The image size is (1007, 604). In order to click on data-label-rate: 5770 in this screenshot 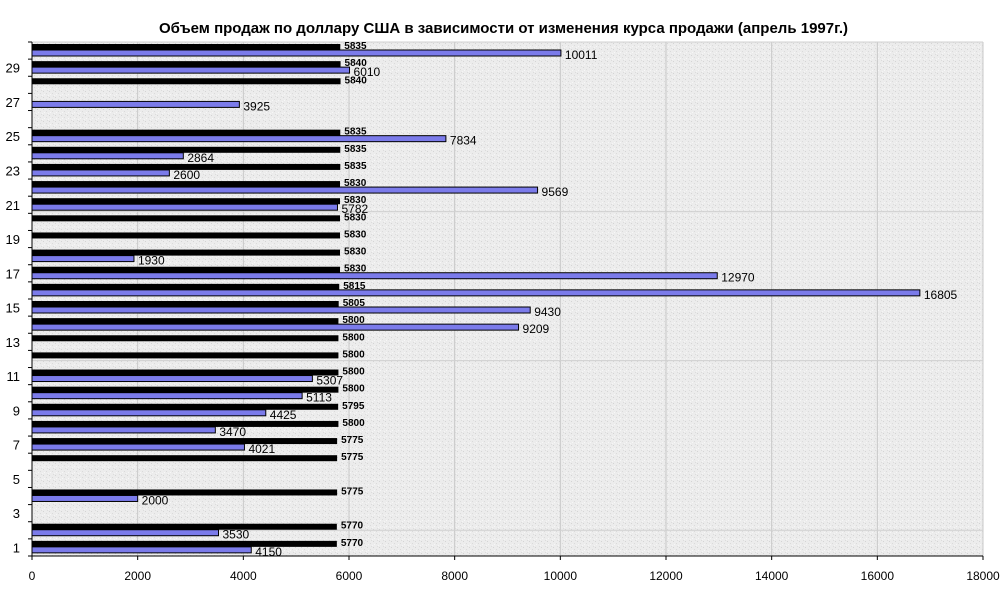, I will do `click(352, 543)`.